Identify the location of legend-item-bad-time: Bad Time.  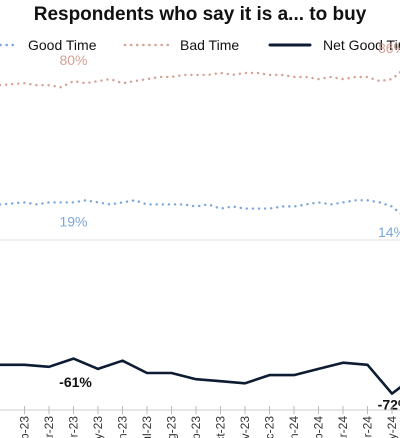
(181, 45).